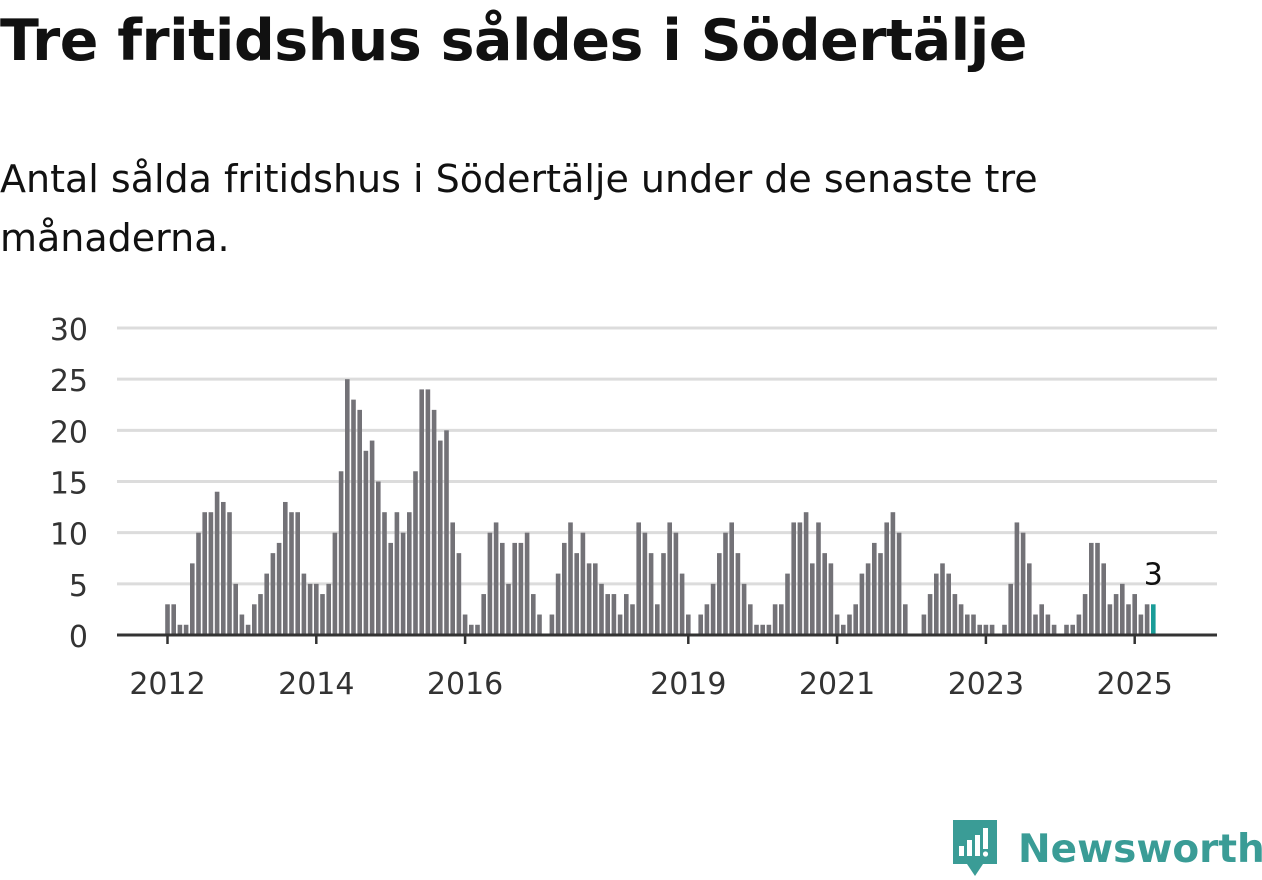 Image resolution: width=1262 pixels, height=880 pixels. What do you see at coordinates (1140, 849) in the screenshot?
I see `brand-name: Newsworthy` at bounding box center [1140, 849].